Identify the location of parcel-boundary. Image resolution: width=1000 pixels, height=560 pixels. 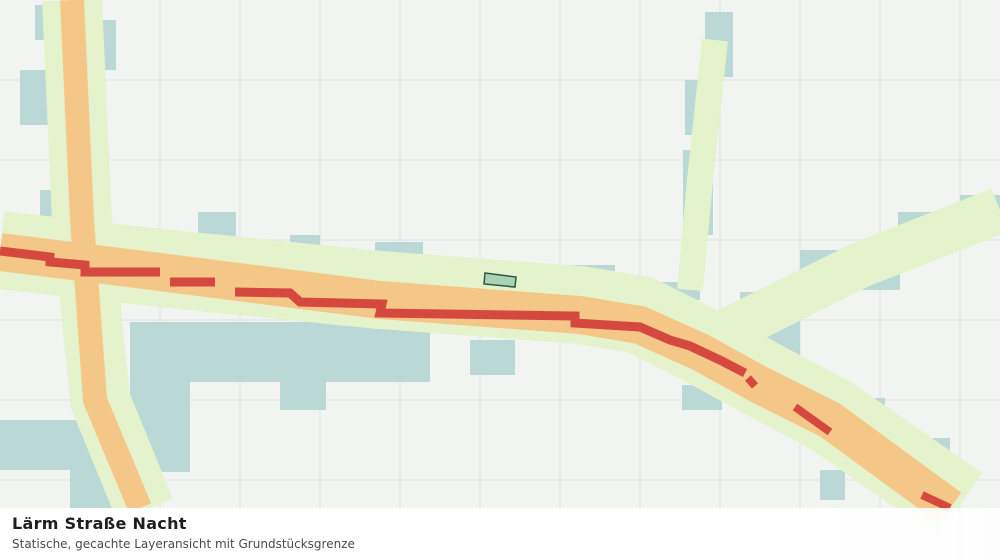
(500, 280).